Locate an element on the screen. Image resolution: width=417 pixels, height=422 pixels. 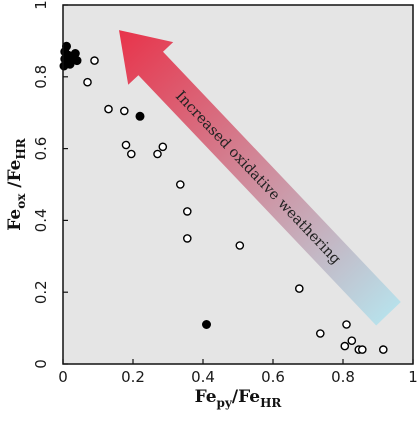
y-tick-label-4: 0.8 is located at coordinates (41, 77).